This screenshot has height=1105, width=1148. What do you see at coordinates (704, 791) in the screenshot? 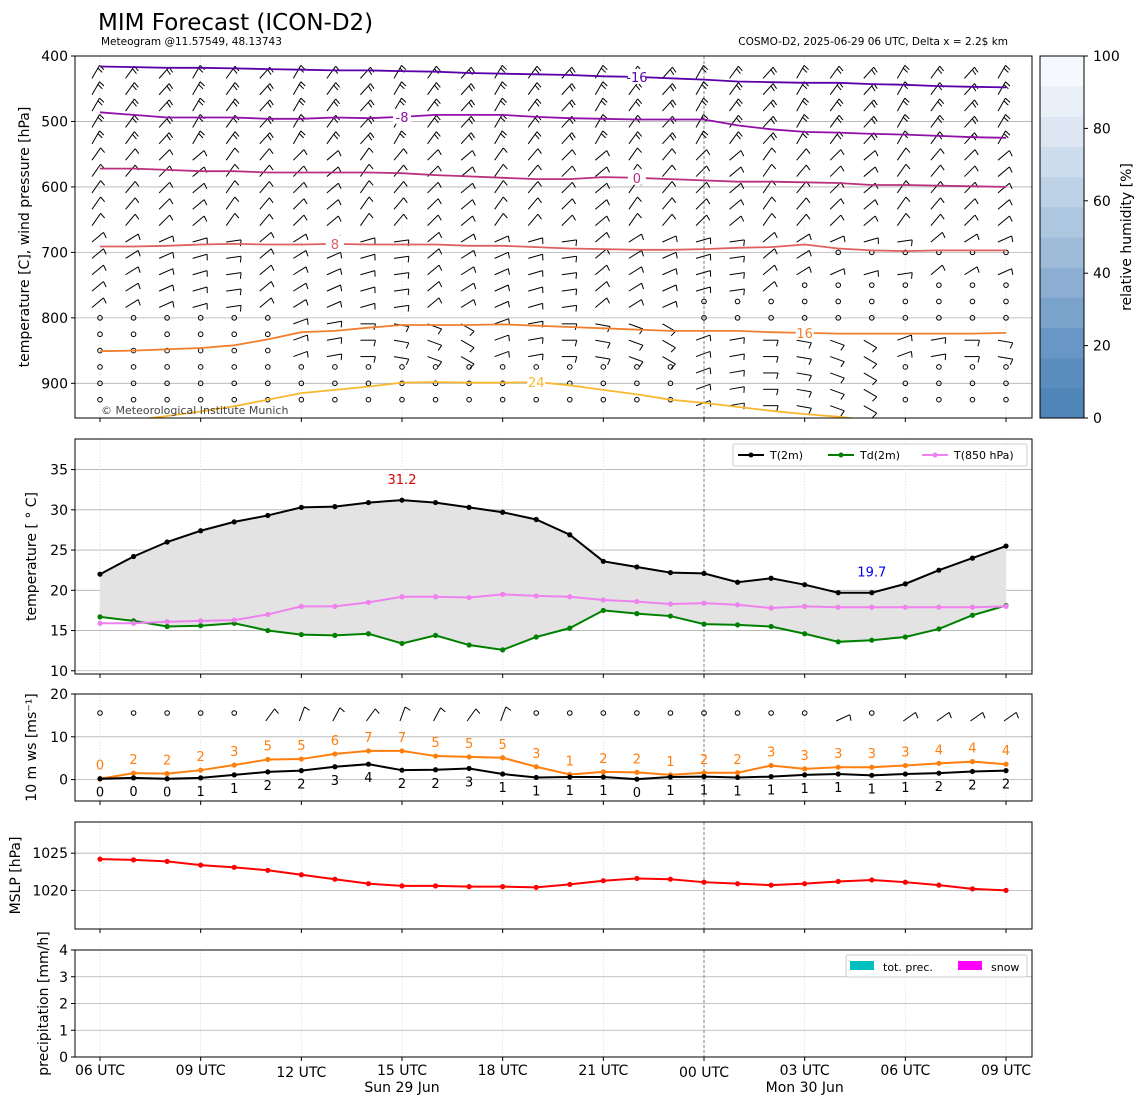
I see `speed-value-label: 1` at bounding box center [704, 791].